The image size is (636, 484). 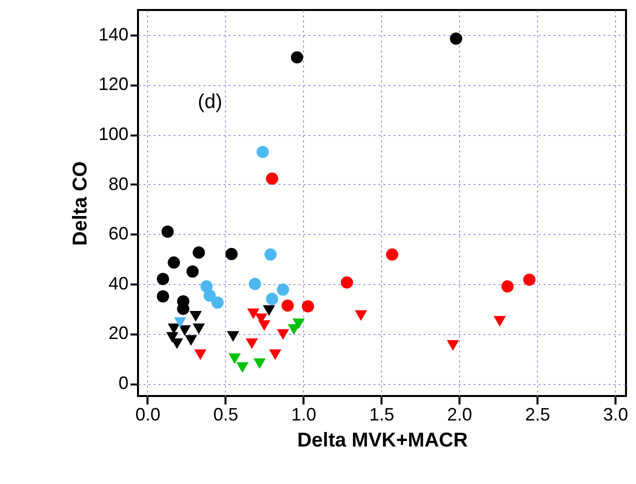 What do you see at coordinates (147, 414) in the screenshot?
I see `x-tick-label: 0.0` at bounding box center [147, 414].